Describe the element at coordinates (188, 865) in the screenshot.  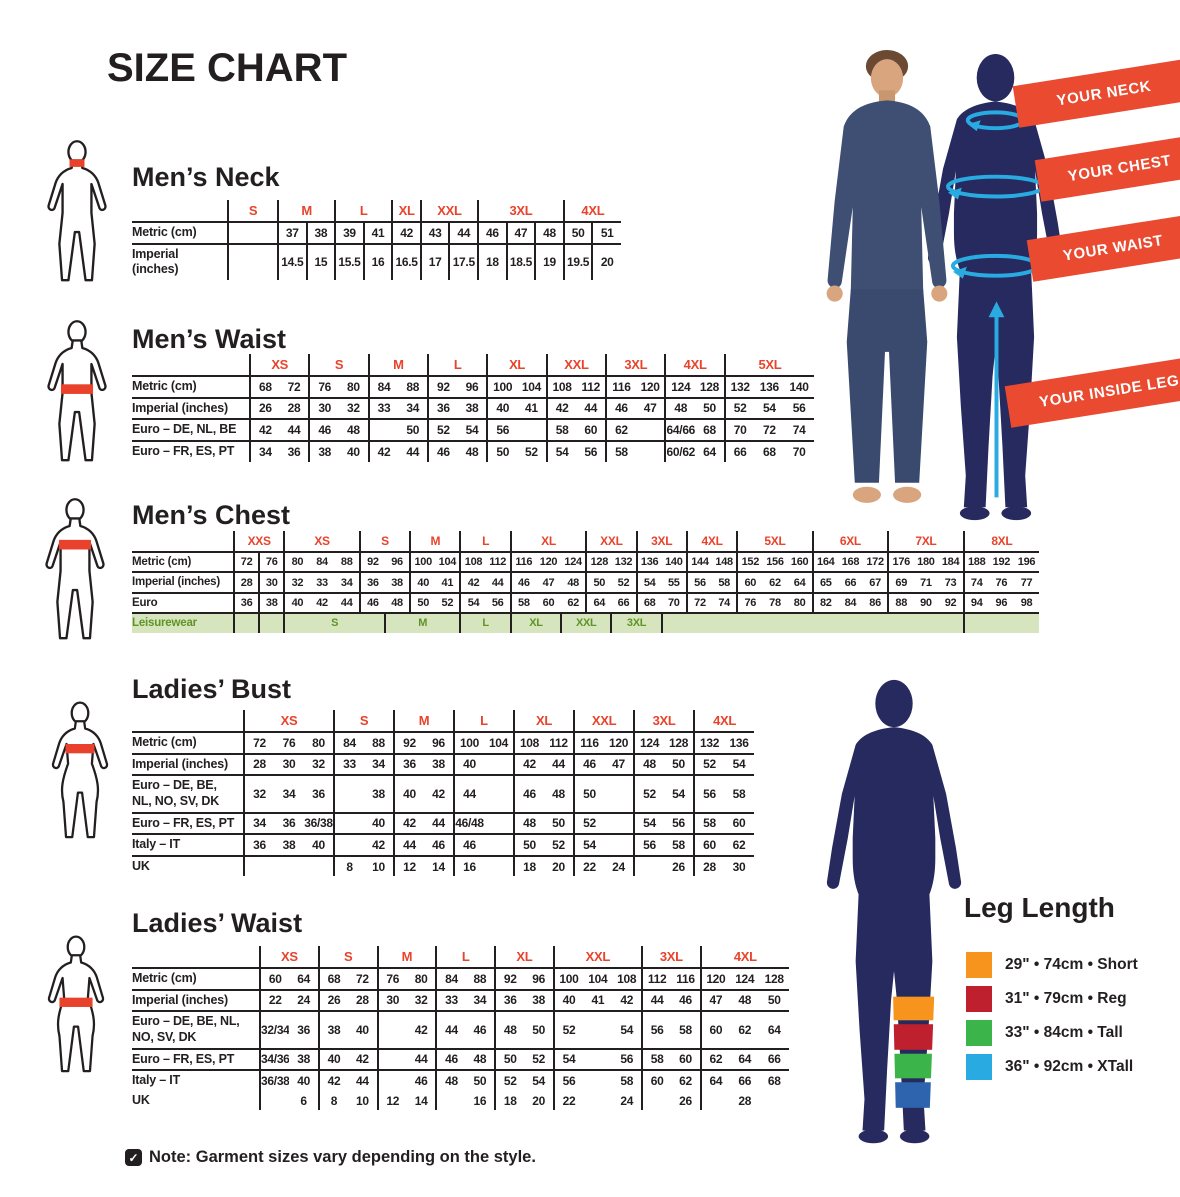
I see `row-label: UK` at that location.